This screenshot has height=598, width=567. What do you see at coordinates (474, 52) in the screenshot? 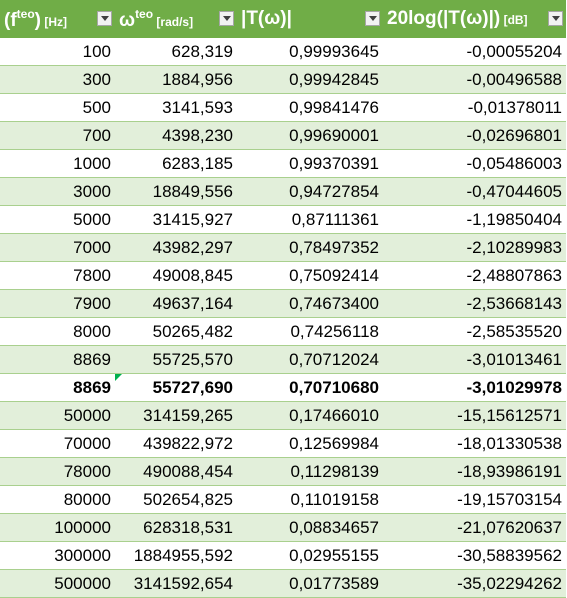
I see `cell-decibel: -0,00055204` at bounding box center [474, 52].